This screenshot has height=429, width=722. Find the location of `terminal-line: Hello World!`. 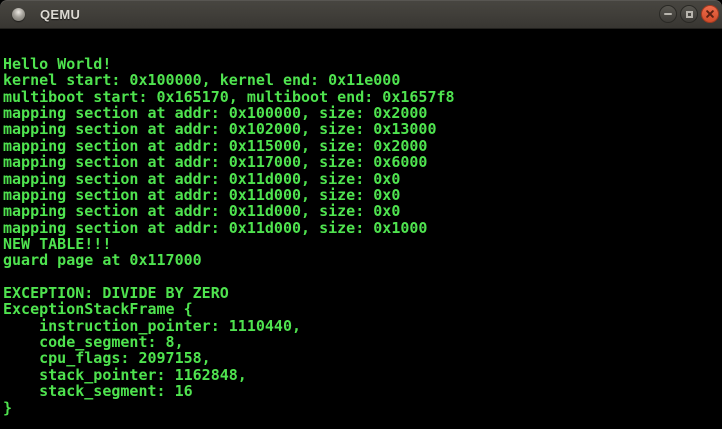

terminal-line: Hello World! is located at coordinates (57, 64).